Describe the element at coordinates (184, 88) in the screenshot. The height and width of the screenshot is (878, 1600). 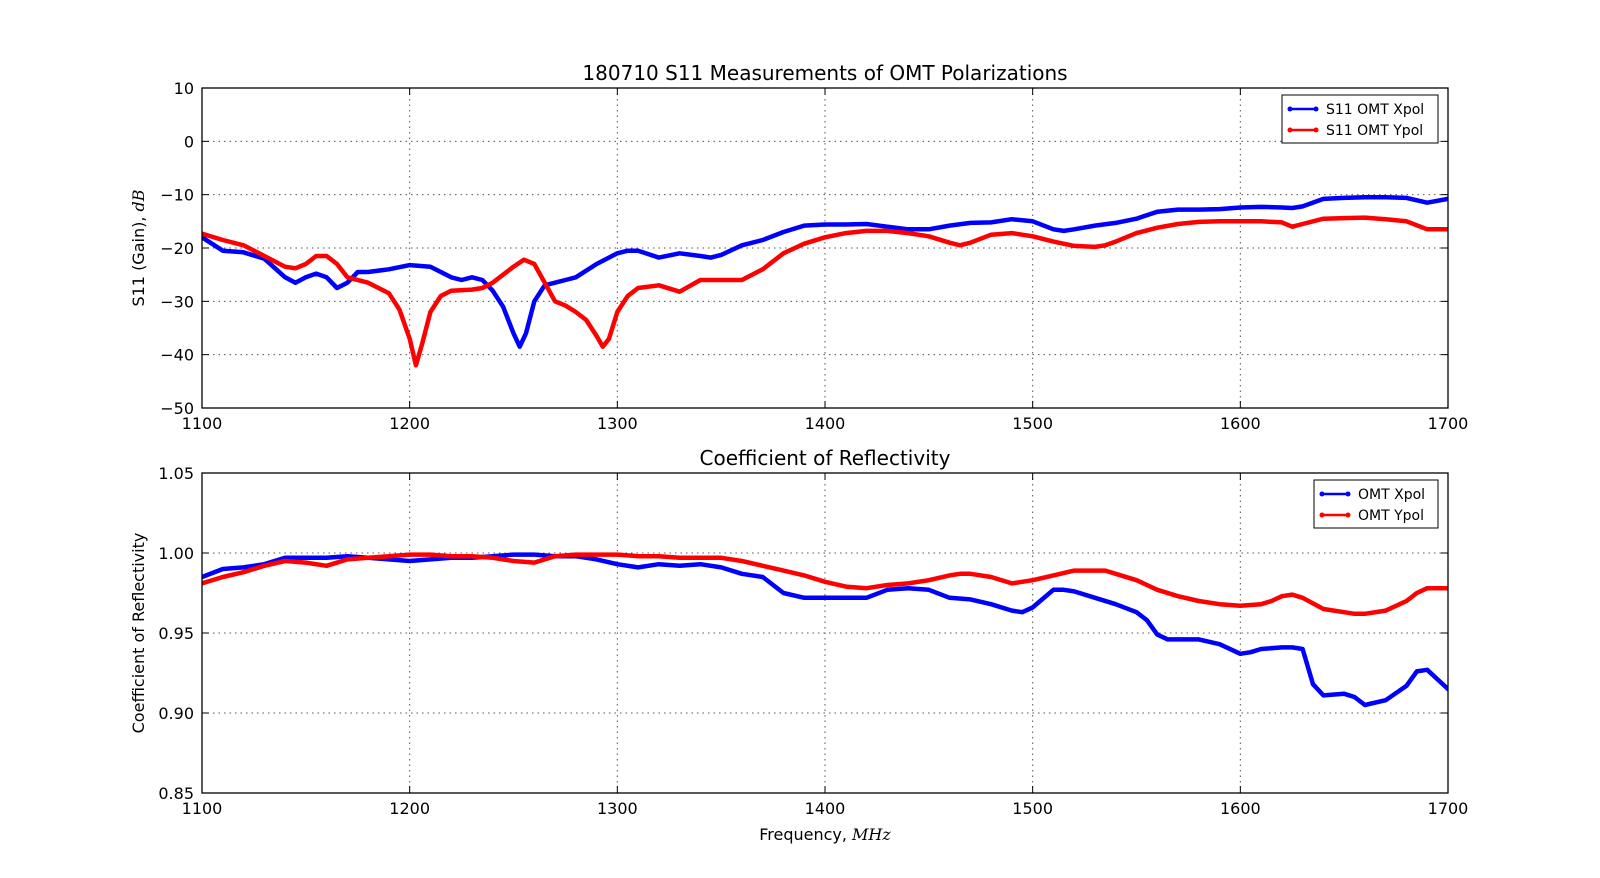
I see `y-tick-label: 10` at that location.